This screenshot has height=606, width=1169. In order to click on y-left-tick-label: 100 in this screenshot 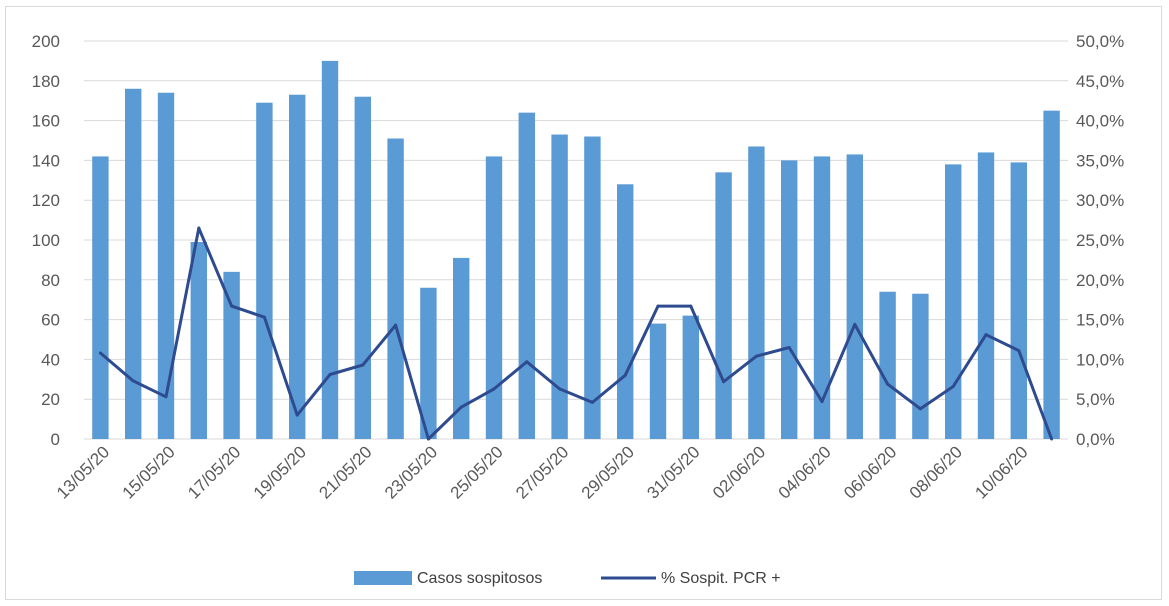, I will do `click(46, 240)`.